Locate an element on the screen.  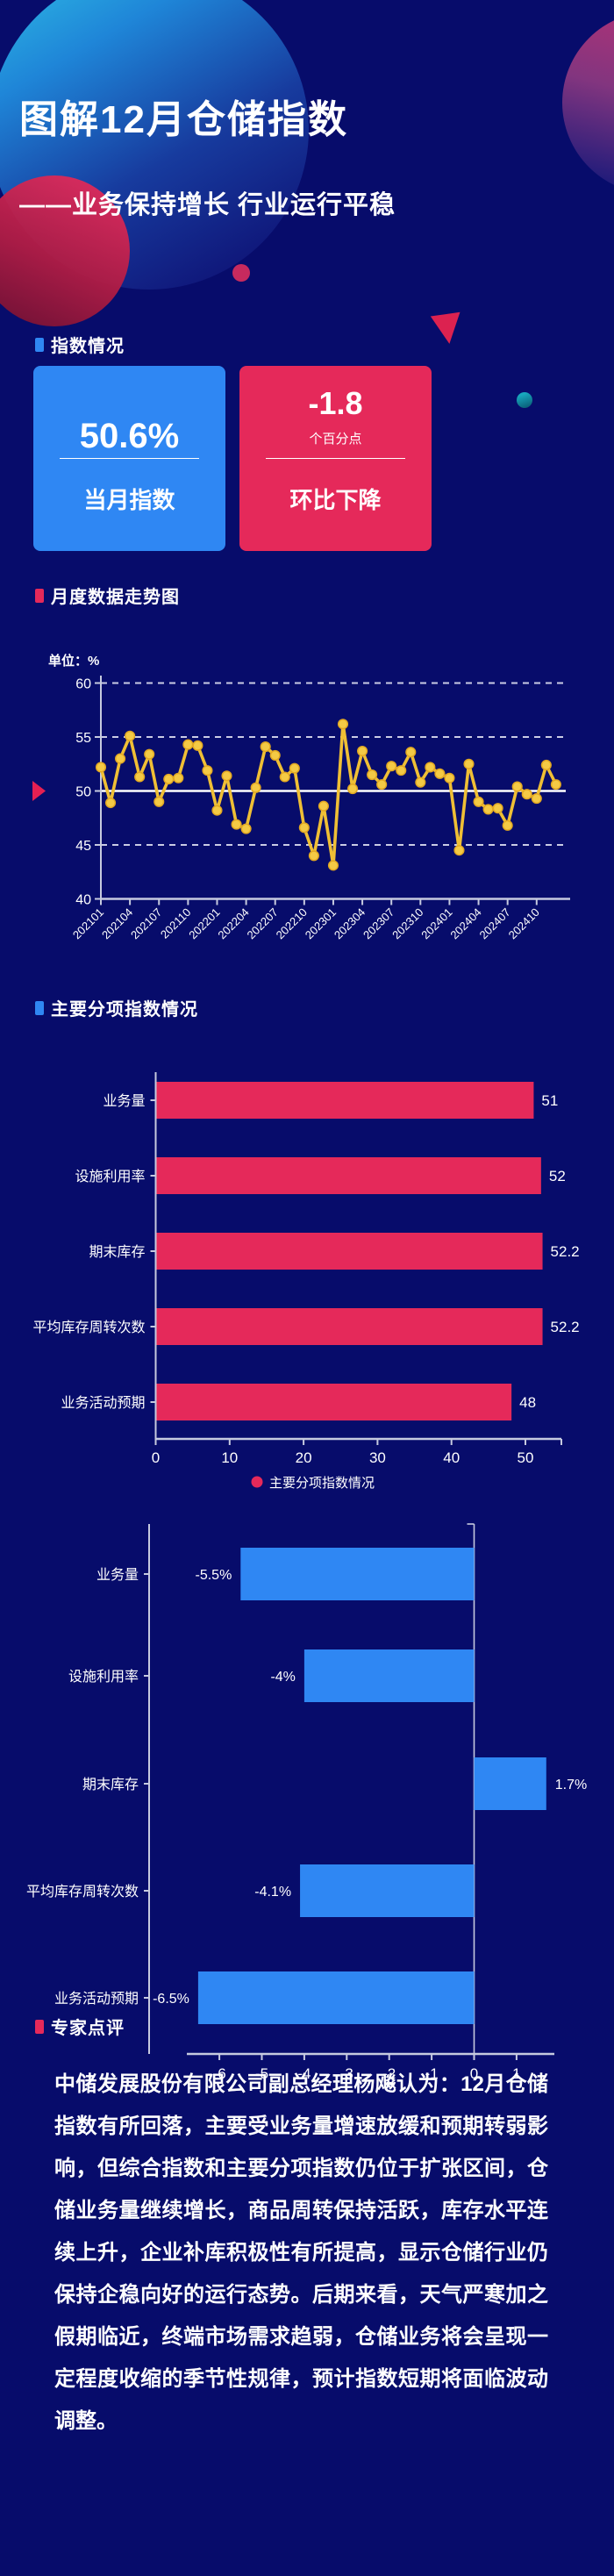
decor-circle-topright is located at coordinates (588, 102).